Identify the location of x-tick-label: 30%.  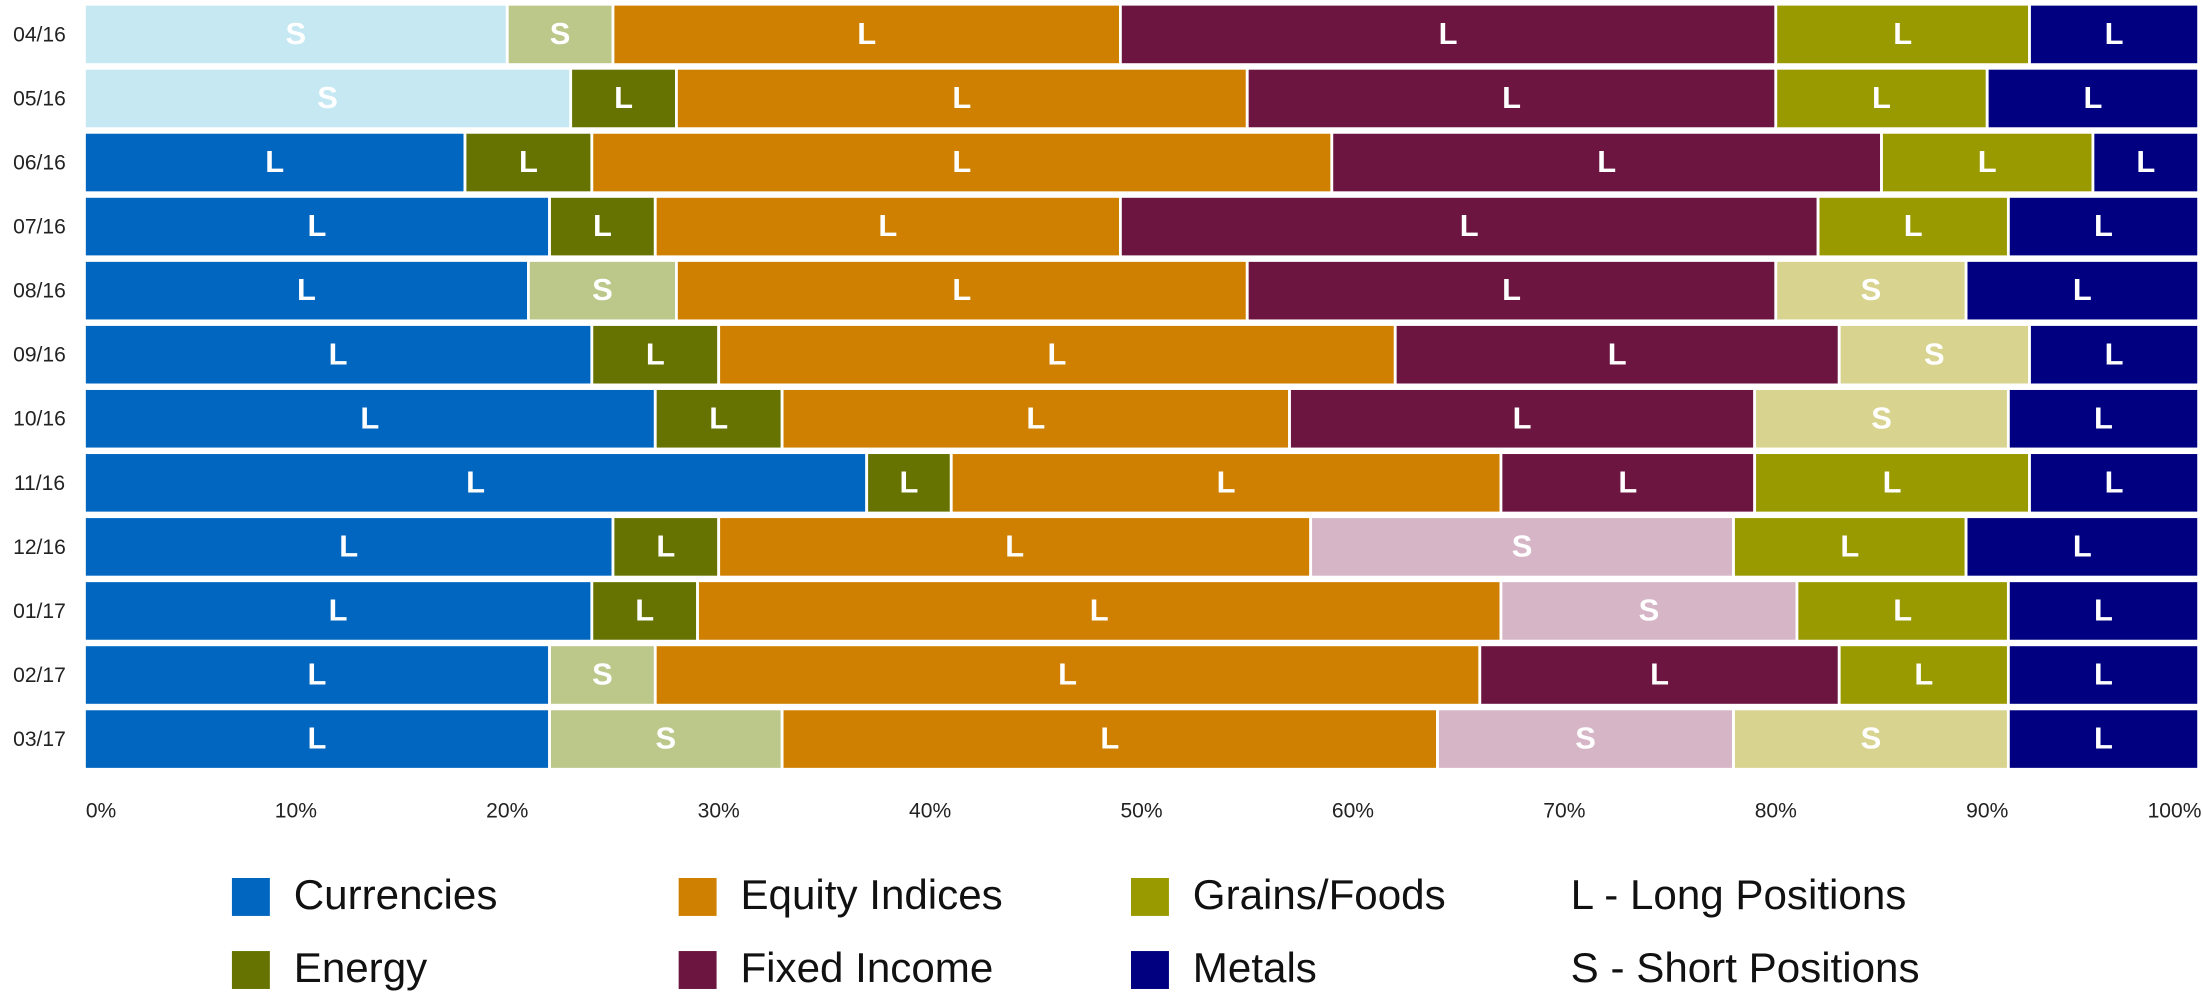
(719, 811).